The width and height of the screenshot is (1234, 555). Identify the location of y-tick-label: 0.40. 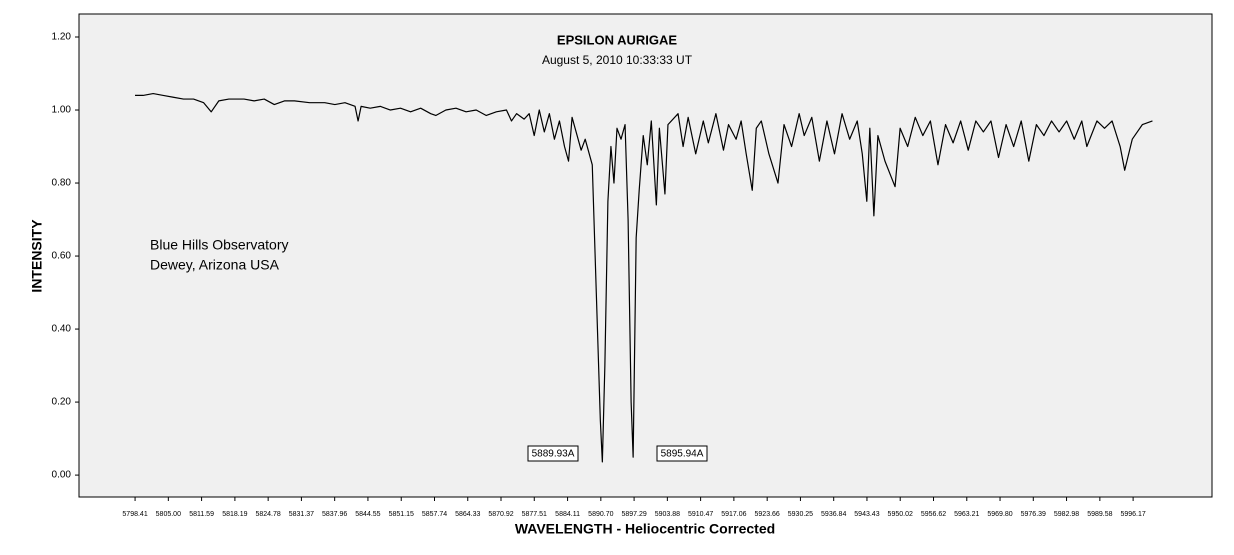
(62, 329).